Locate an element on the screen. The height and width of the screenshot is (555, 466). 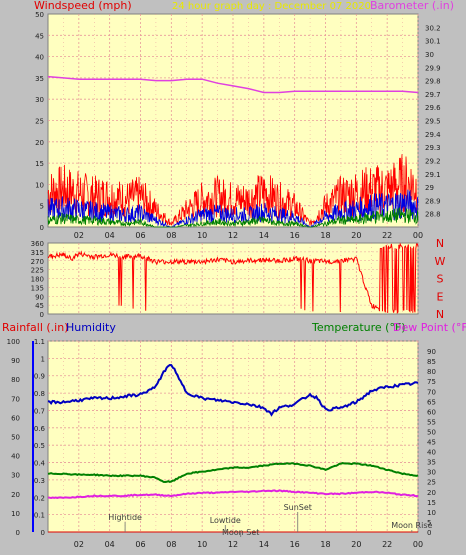
temperature-y-tick-label: 25 is located at coordinates (431, 483).